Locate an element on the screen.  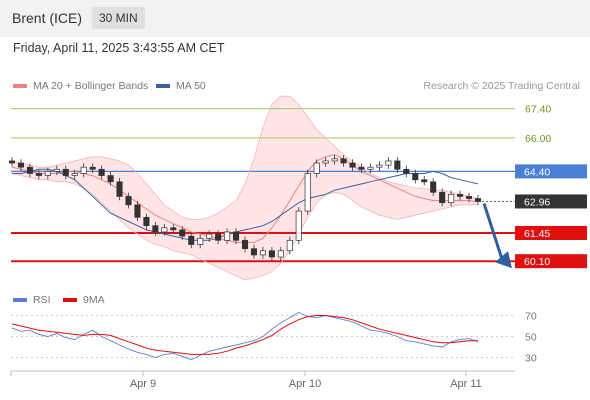
resistance-label-0: 67.40 is located at coordinates (538, 110).